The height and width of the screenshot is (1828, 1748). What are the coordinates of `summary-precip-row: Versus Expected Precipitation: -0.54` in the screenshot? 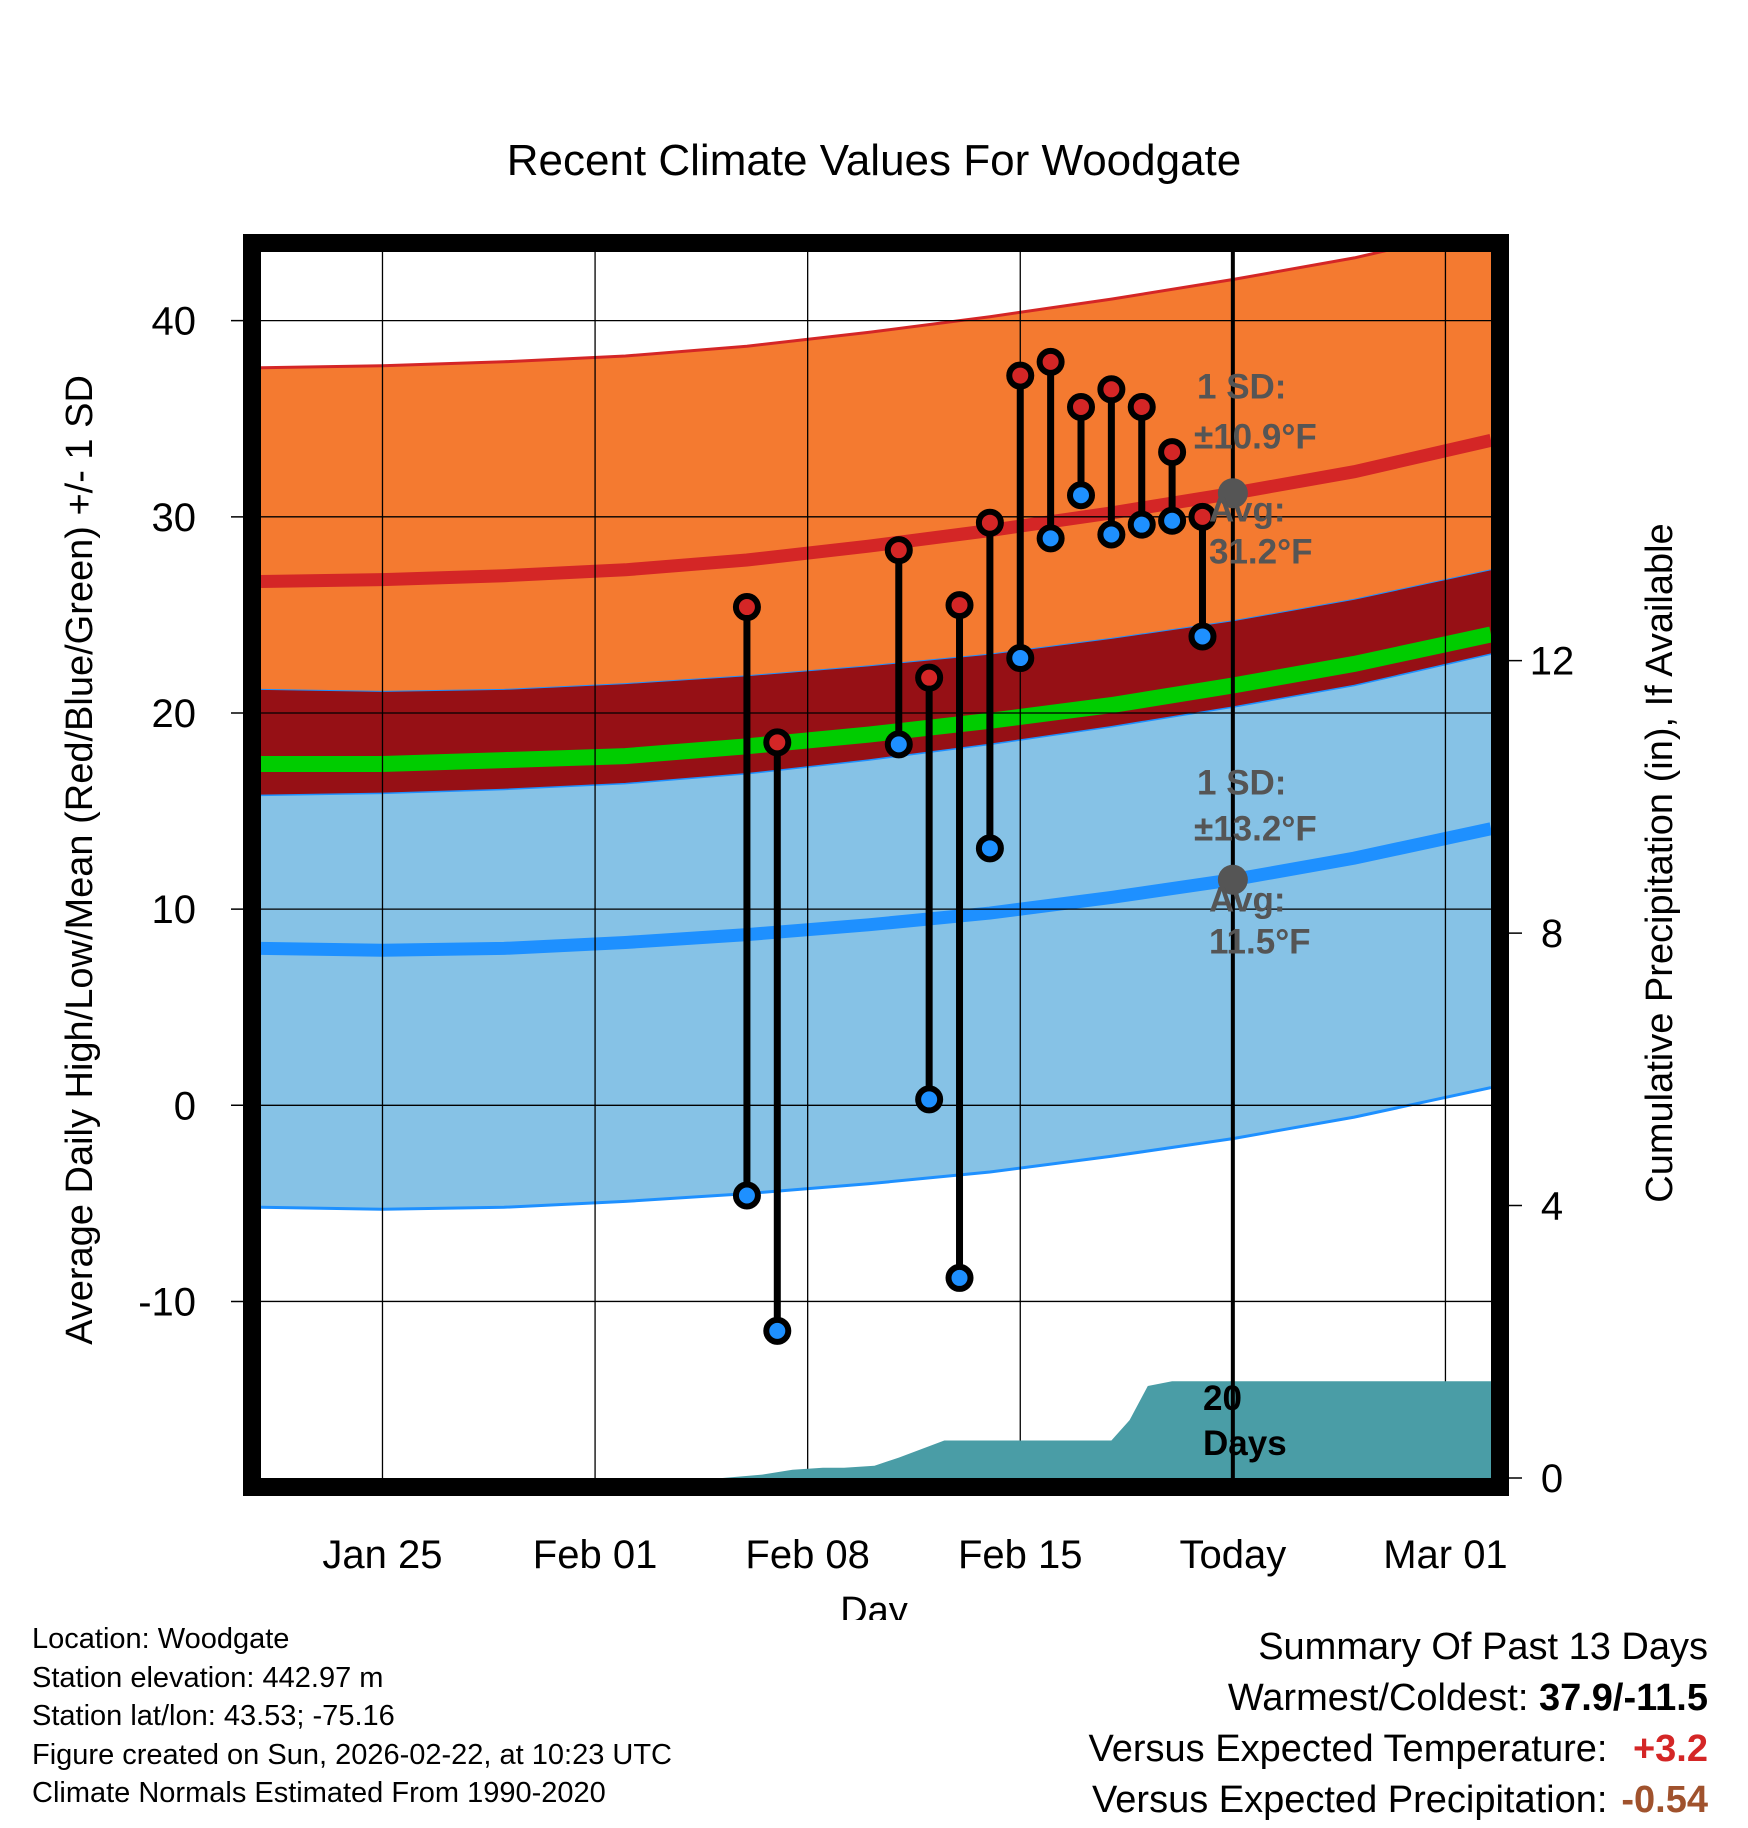 It's located at (1398, 1800).